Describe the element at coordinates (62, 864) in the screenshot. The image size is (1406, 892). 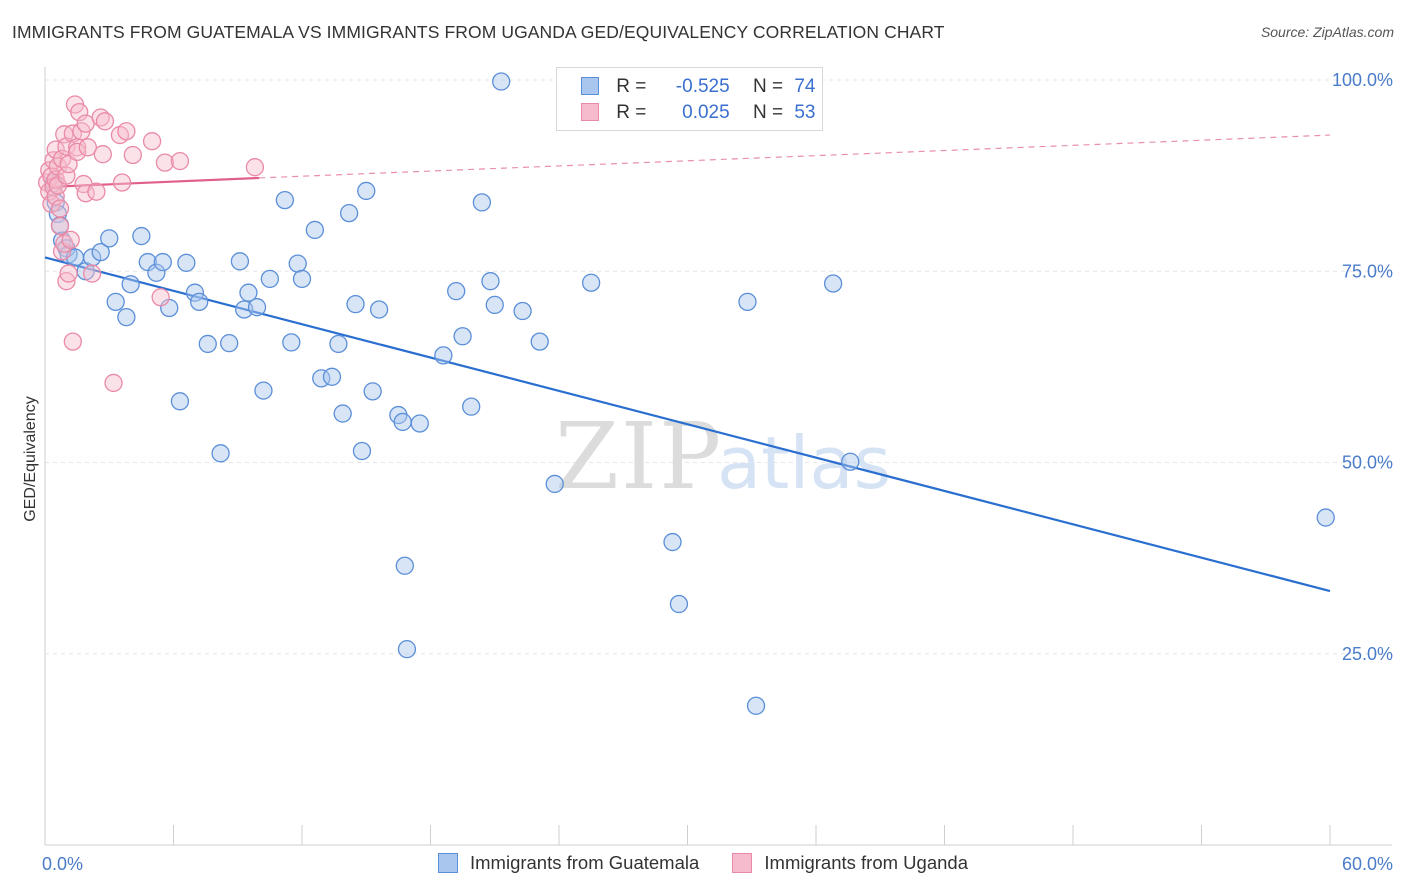
I see `x-tick-label: 0.0%` at that location.